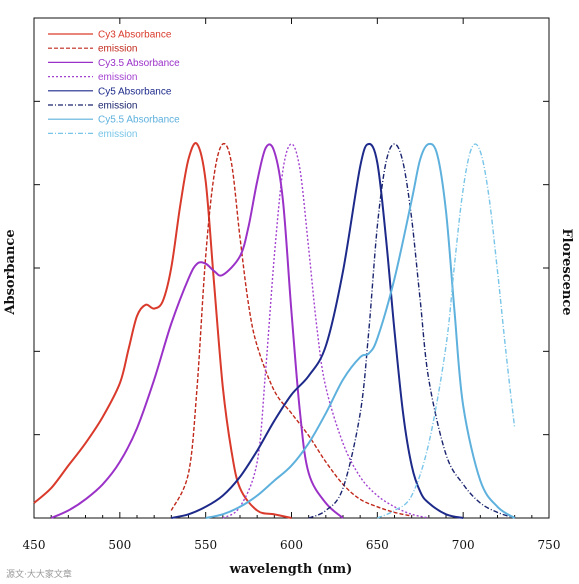 The height and width of the screenshot is (584, 579). I want to click on legend-label: Cy3 Absorbance, so click(135, 35).